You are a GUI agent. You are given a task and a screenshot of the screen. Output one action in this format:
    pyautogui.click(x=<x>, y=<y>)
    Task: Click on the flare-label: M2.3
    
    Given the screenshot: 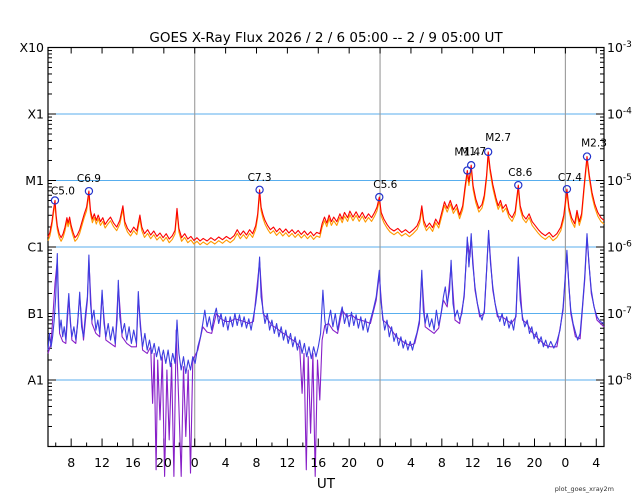 What is the action you would take?
    pyautogui.click(x=594, y=144)
    